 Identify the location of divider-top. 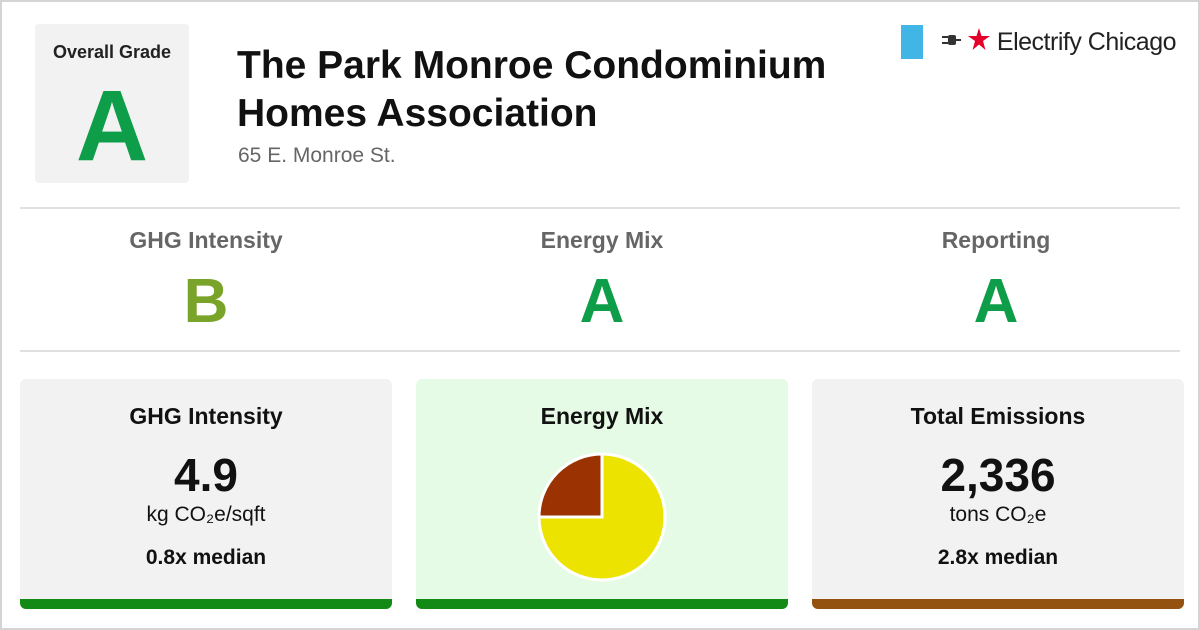
(600, 208).